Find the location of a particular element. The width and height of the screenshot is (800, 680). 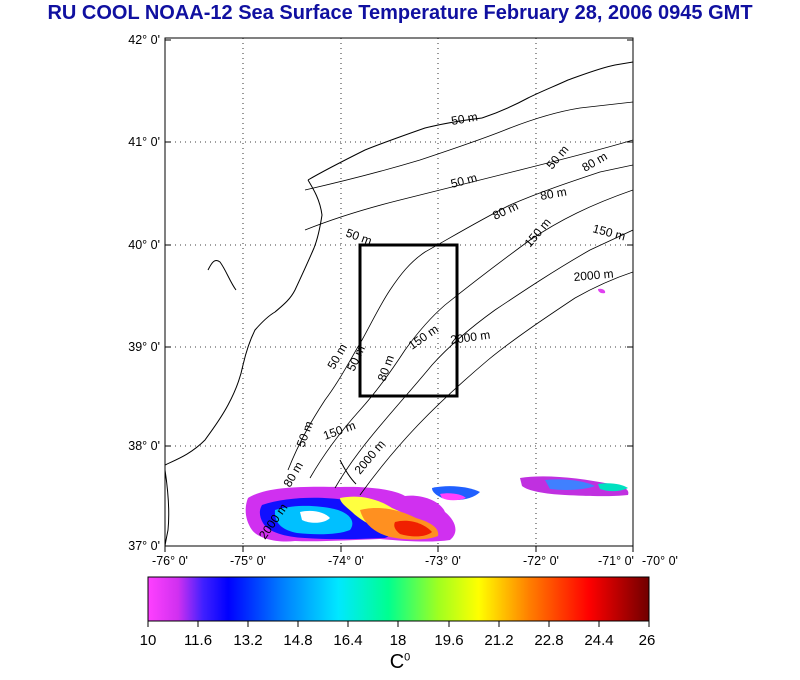

colorbar-tick-label: 14.8 is located at coordinates (297, 640).